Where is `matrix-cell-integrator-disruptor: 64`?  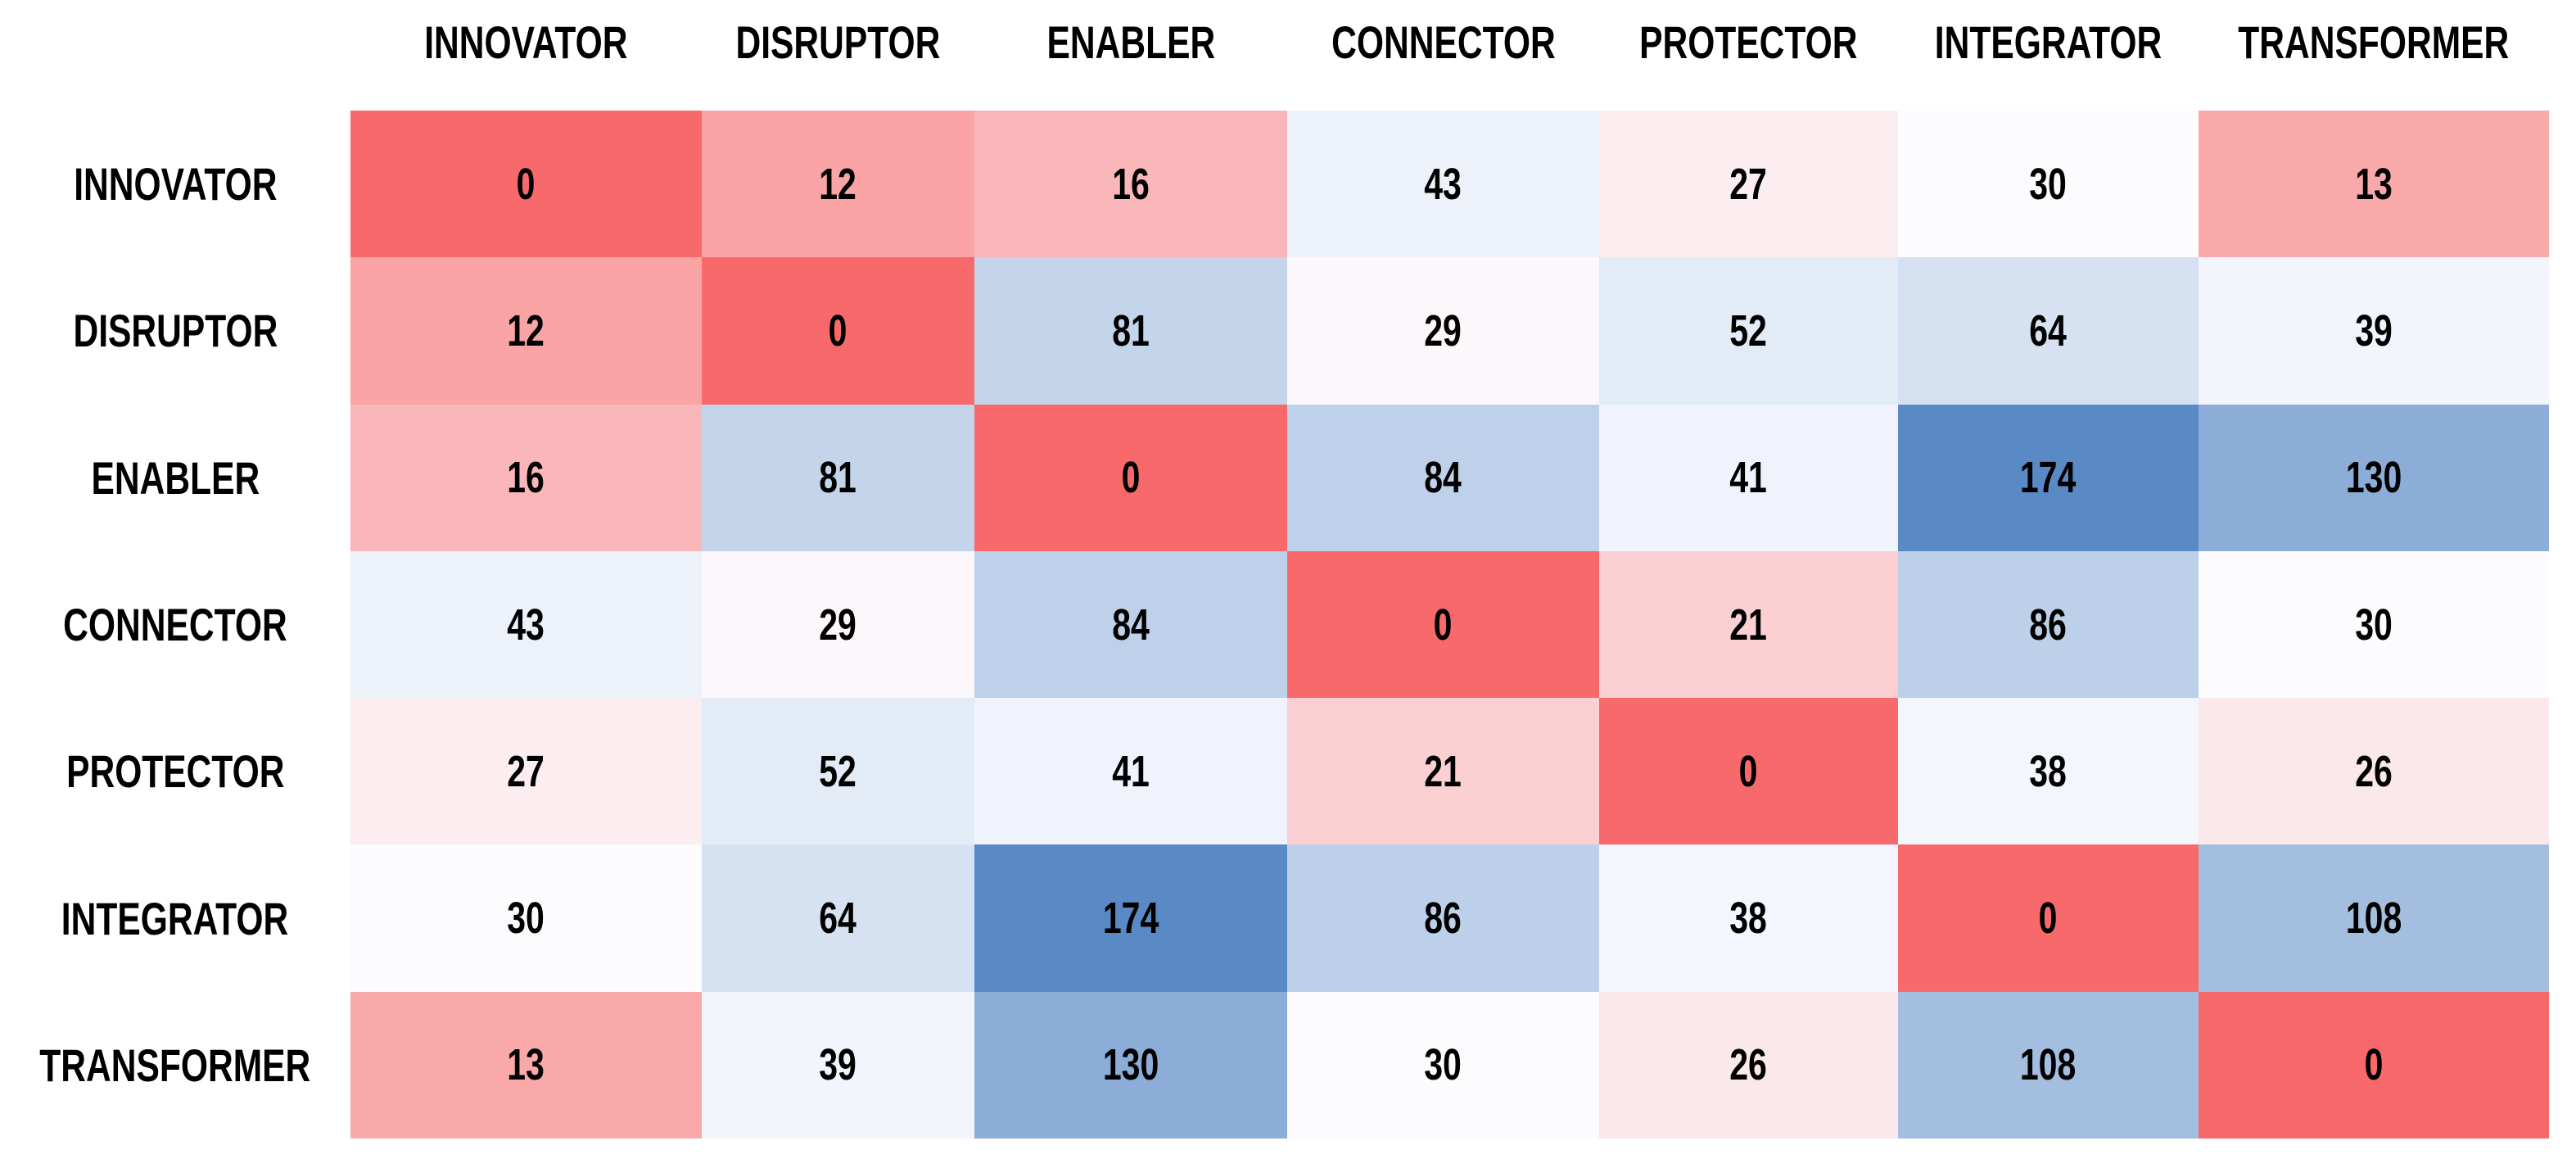 matrix-cell-integrator-disruptor: 64 is located at coordinates (838, 918).